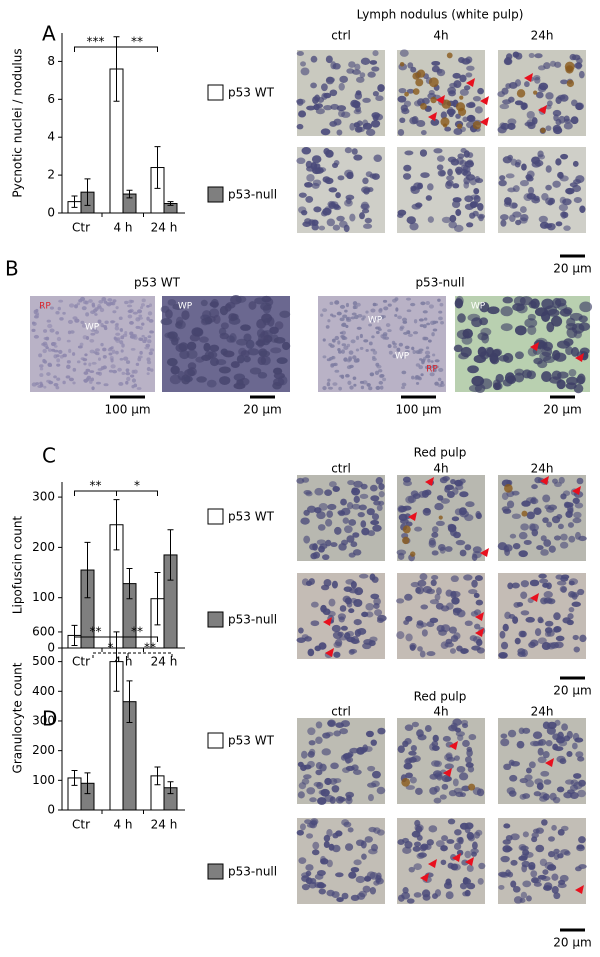 This screenshot has height=957, width=600. I want to click on region-label: WP, so click(402, 357).